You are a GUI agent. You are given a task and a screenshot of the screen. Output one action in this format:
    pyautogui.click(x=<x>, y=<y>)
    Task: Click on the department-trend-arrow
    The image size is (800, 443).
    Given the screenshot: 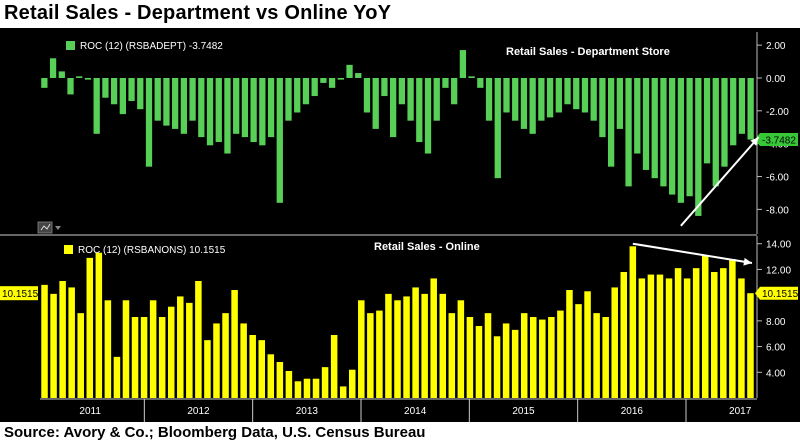 What is the action you would take?
    pyautogui.click(x=720, y=181)
    